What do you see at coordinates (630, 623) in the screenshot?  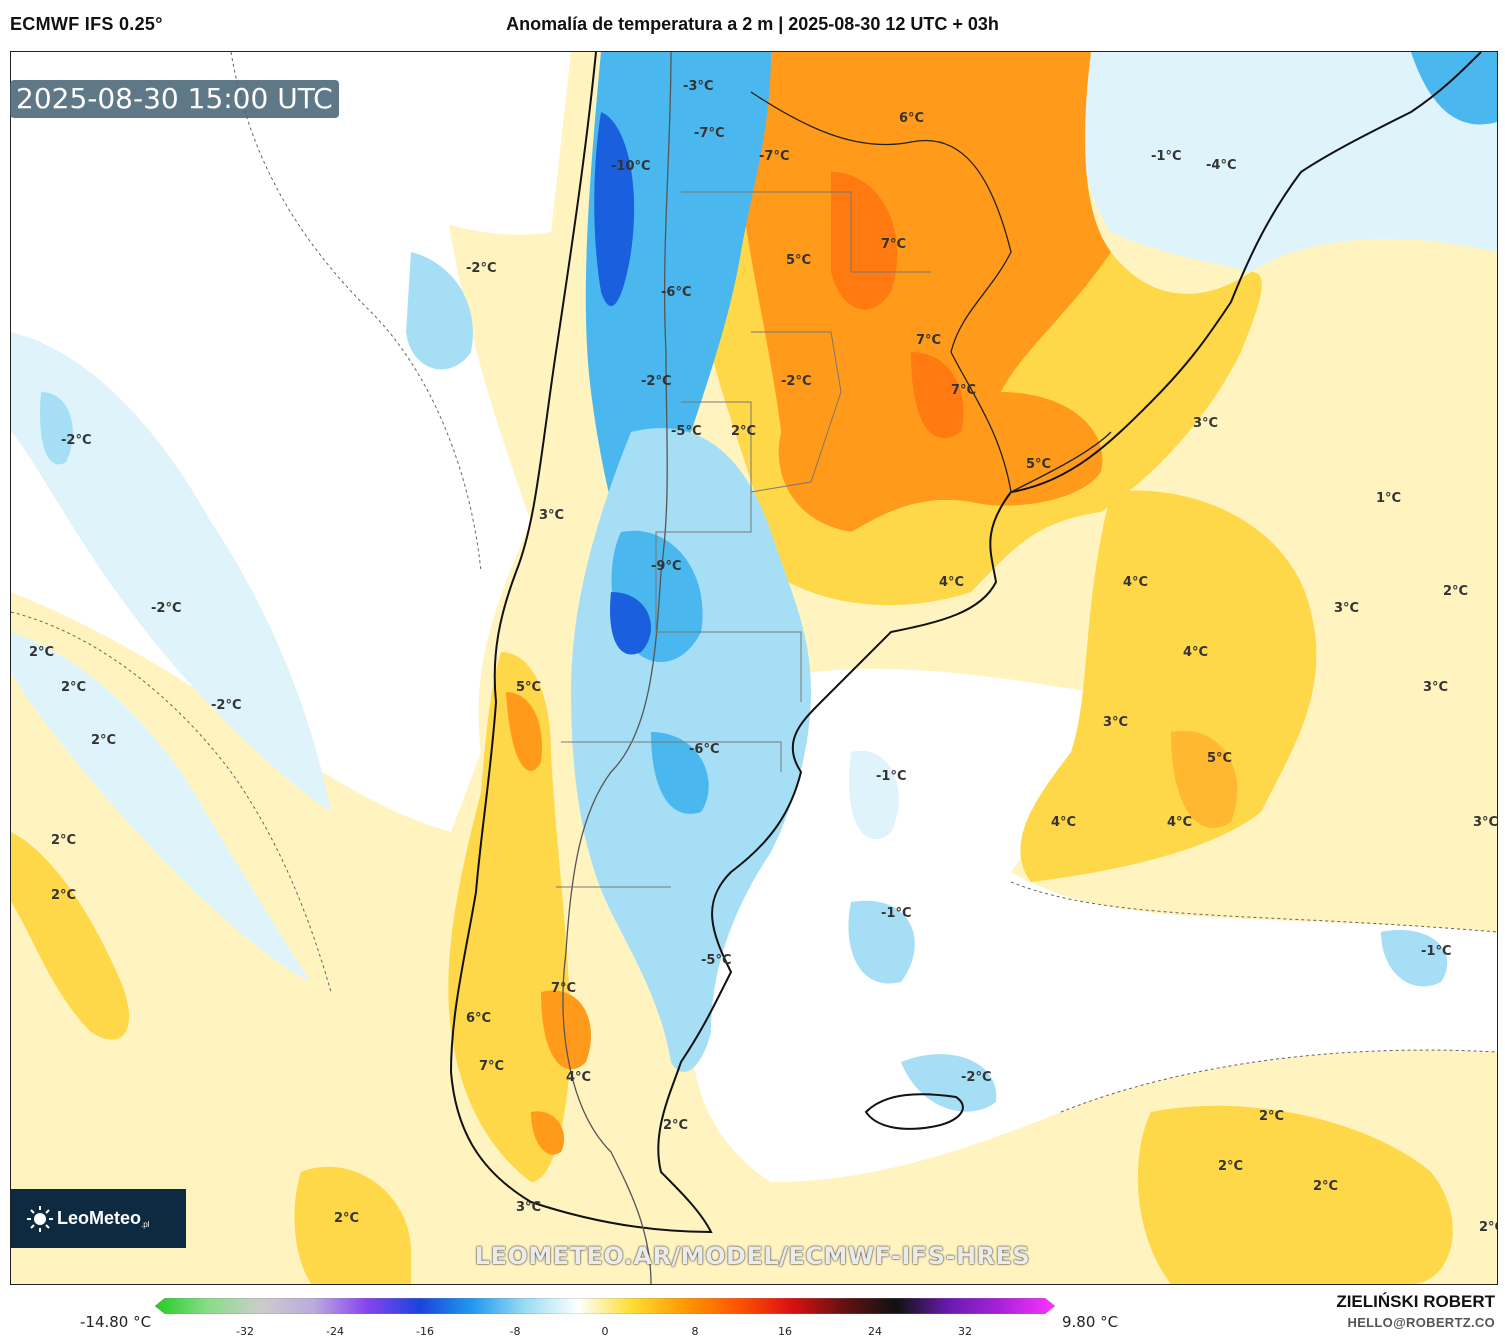 I see `patagonia-deep-core` at bounding box center [630, 623].